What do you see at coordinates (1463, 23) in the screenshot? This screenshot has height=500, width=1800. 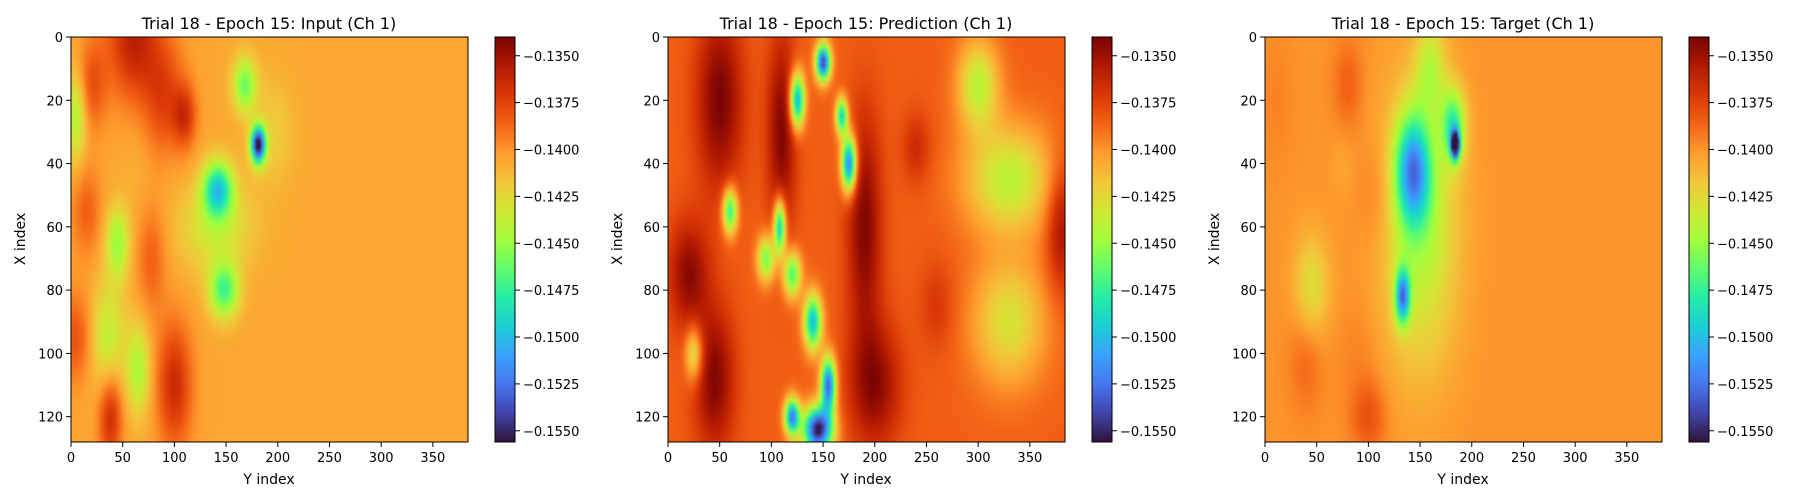 I see `panel-title: Trial 18 - Epoch 15: Target (Ch 1)` at bounding box center [1463, 23].